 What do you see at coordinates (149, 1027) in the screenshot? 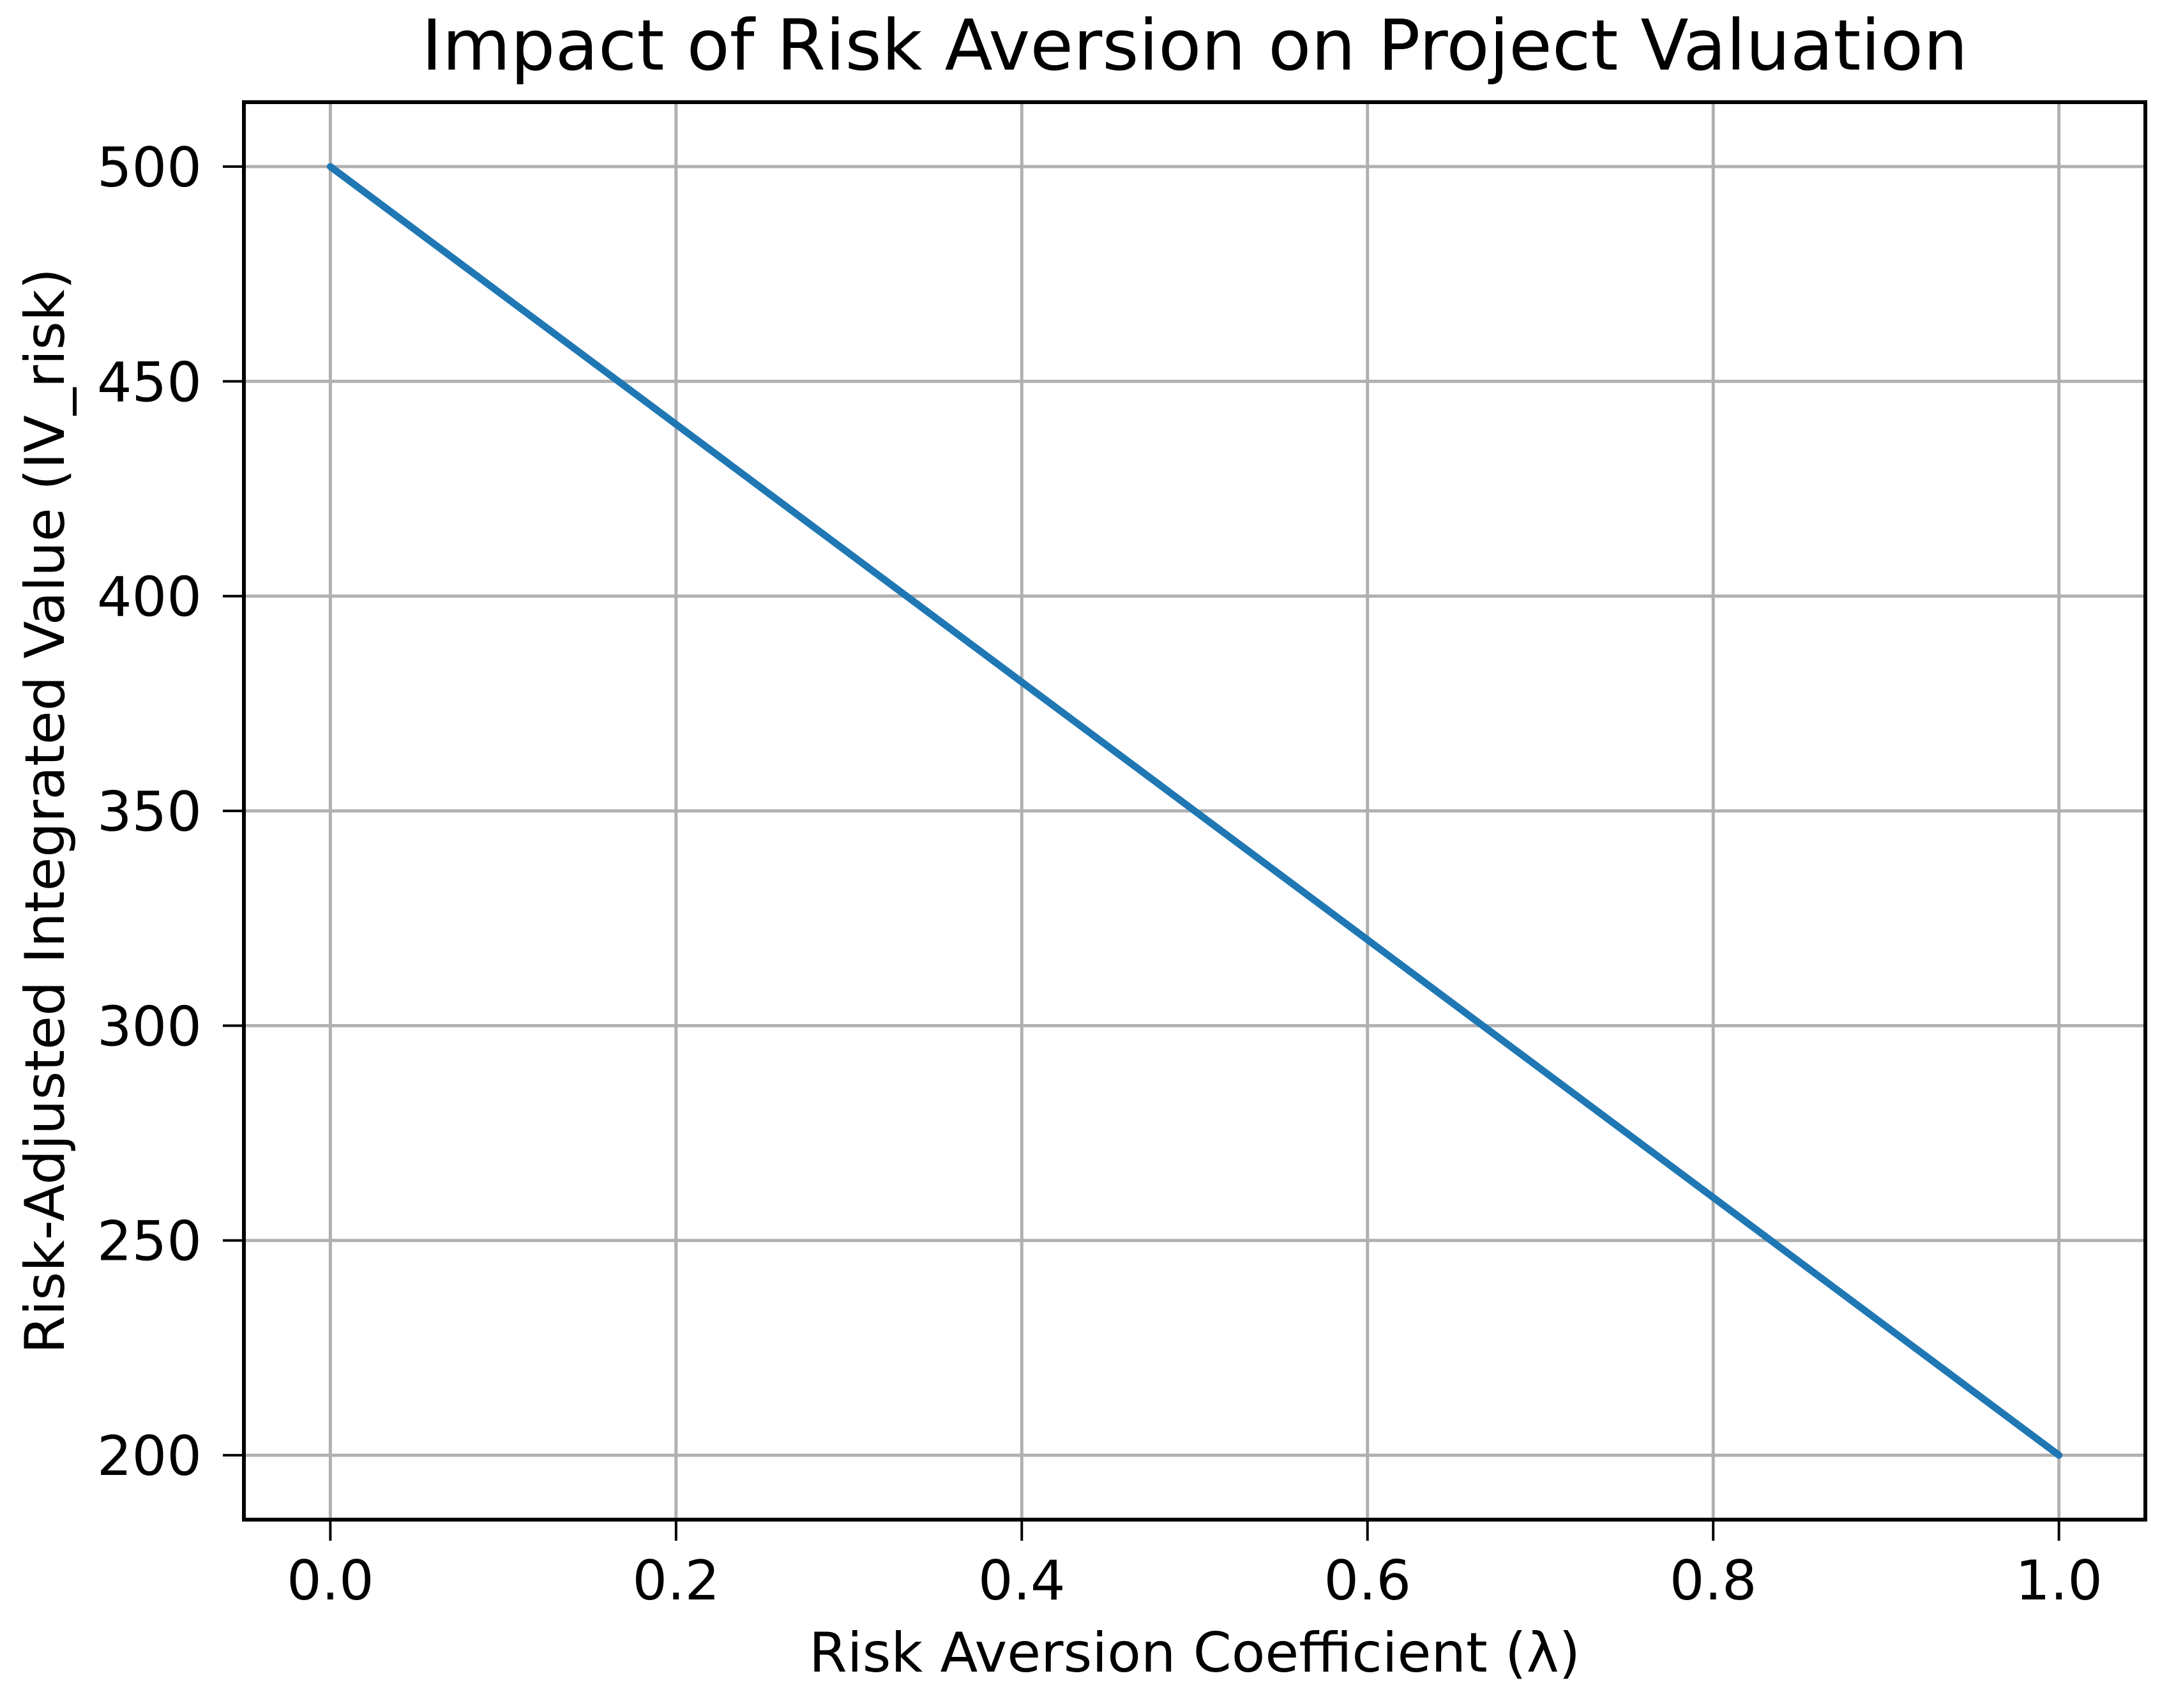
I see `y-tick-label: 300` at bounding box center [149, 1027].